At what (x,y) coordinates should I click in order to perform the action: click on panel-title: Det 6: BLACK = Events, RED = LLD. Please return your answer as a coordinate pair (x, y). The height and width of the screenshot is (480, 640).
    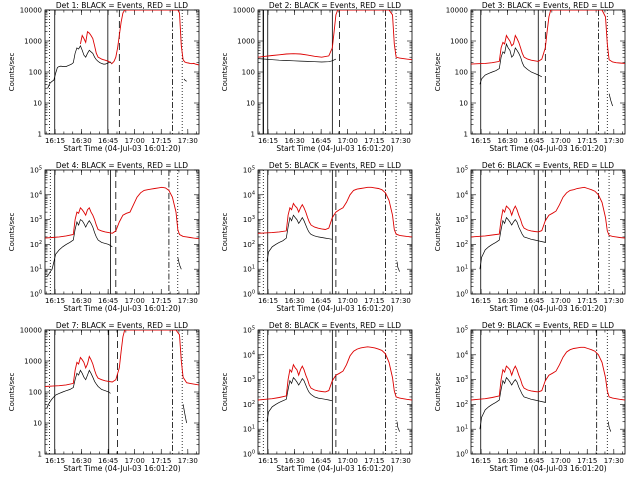
    Looking at the image, I should click on (548, 165).